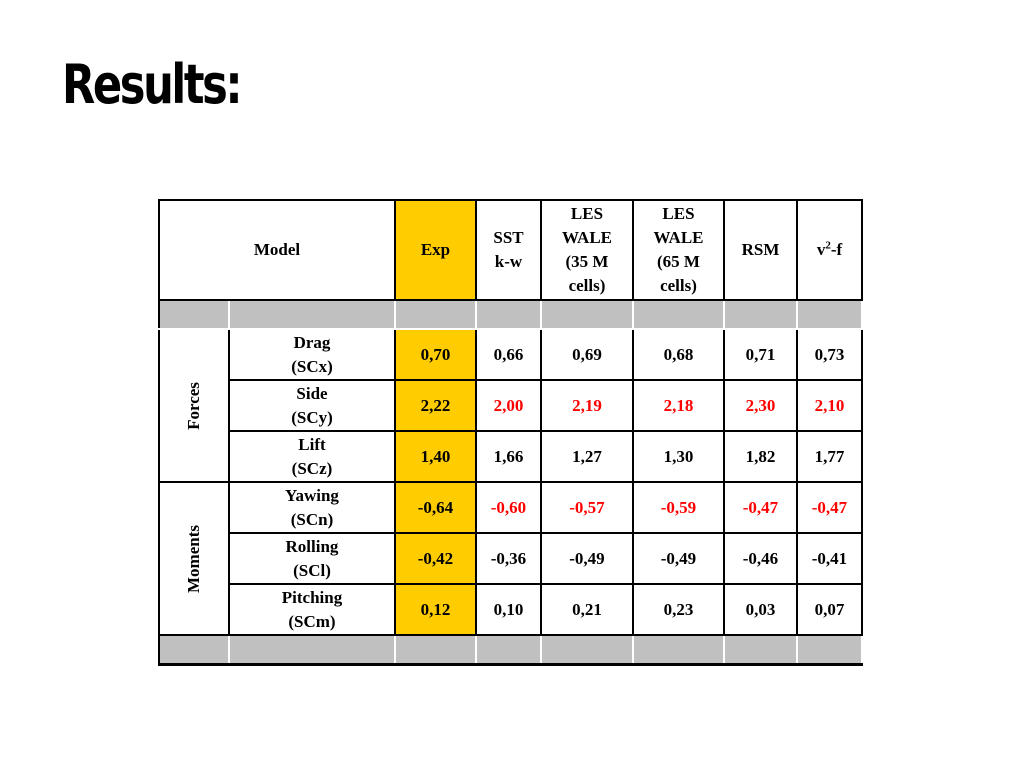 The width and height of the screenshot is (1024, 768). Describe the element at coordinates (586, 456) in the screenshot. I see `les35-value: 1,27` at that location.